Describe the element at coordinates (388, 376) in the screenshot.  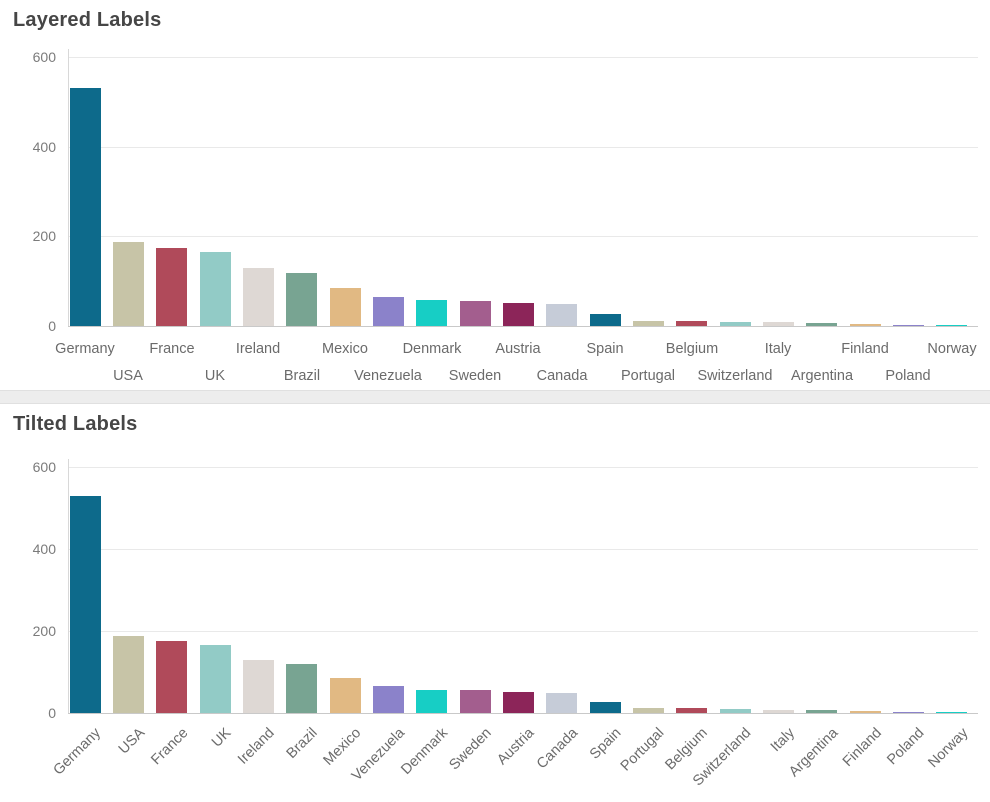
I see `x-label-venezuela: Venezuela` at that location.